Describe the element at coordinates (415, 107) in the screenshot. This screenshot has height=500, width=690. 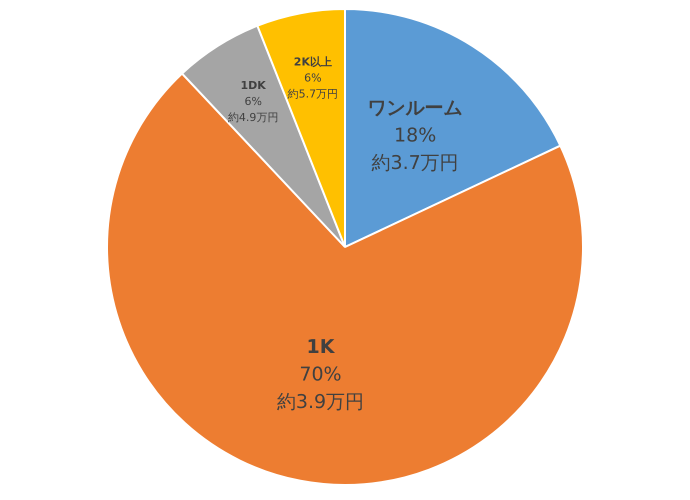
I see `slice-label: ワンルーム` at that location.